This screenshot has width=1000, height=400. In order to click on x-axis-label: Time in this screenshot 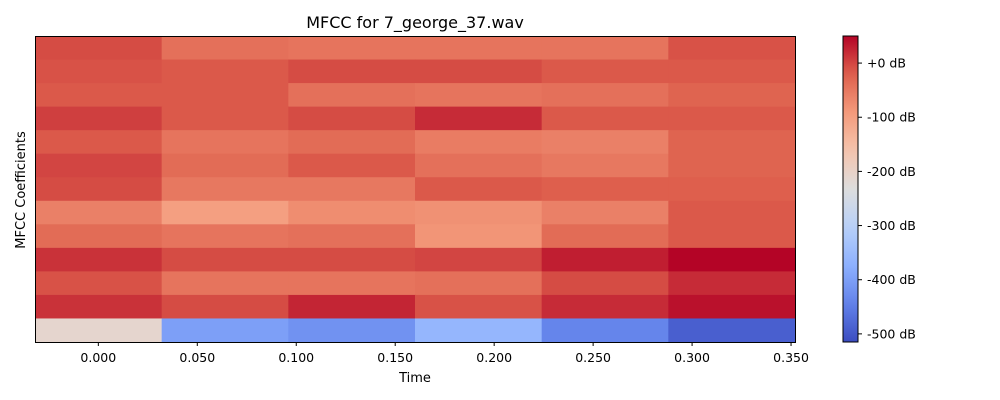, I will do `click(414, 378)`.